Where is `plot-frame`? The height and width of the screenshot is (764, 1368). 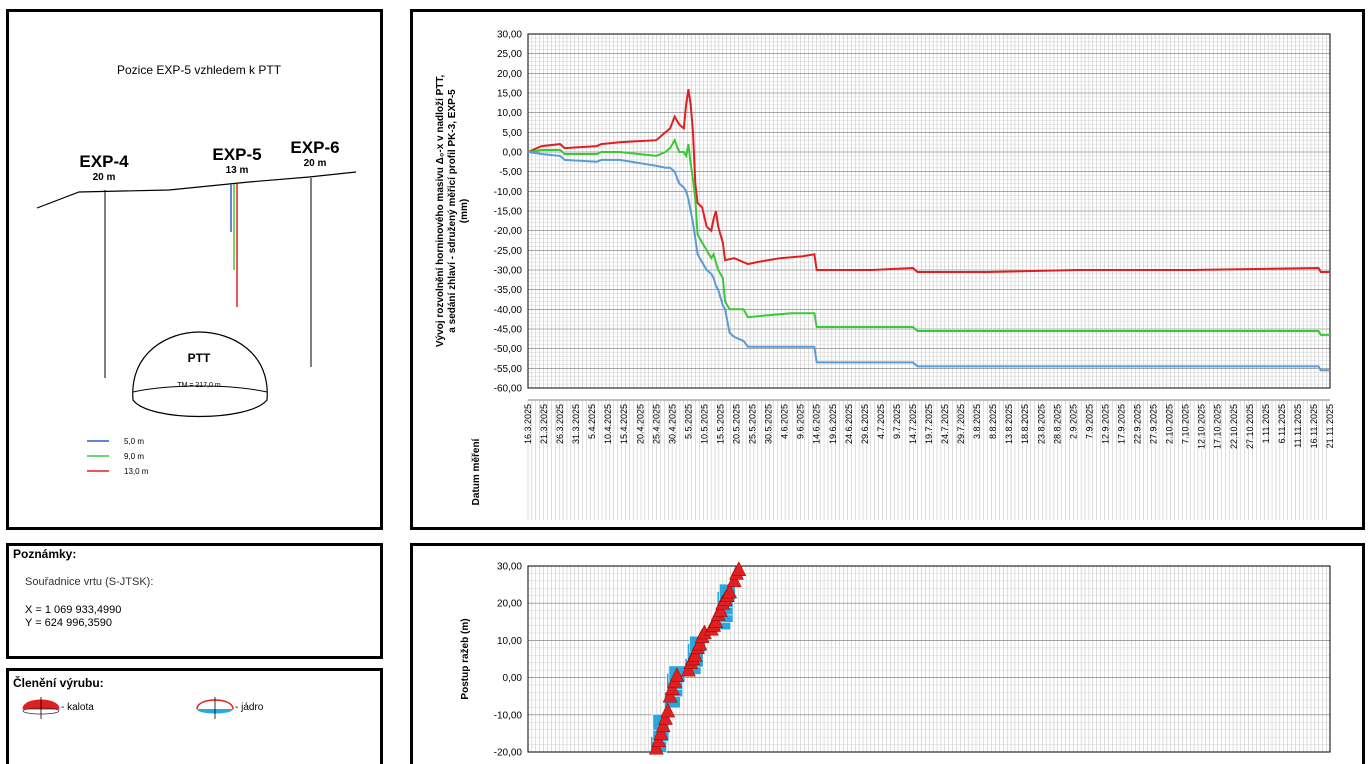 plot-frame is located at coordinates (929, 659).